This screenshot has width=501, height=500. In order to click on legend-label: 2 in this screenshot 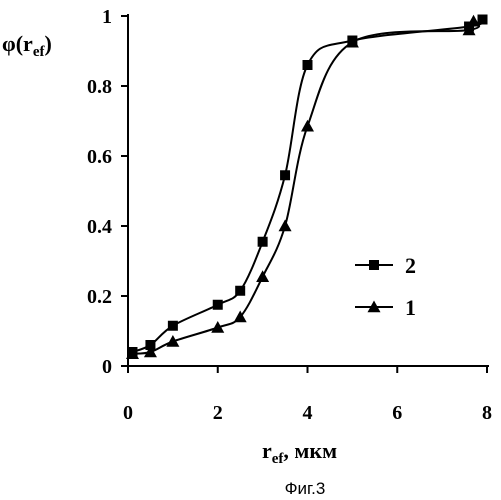, I will do `click(410, 265)`.